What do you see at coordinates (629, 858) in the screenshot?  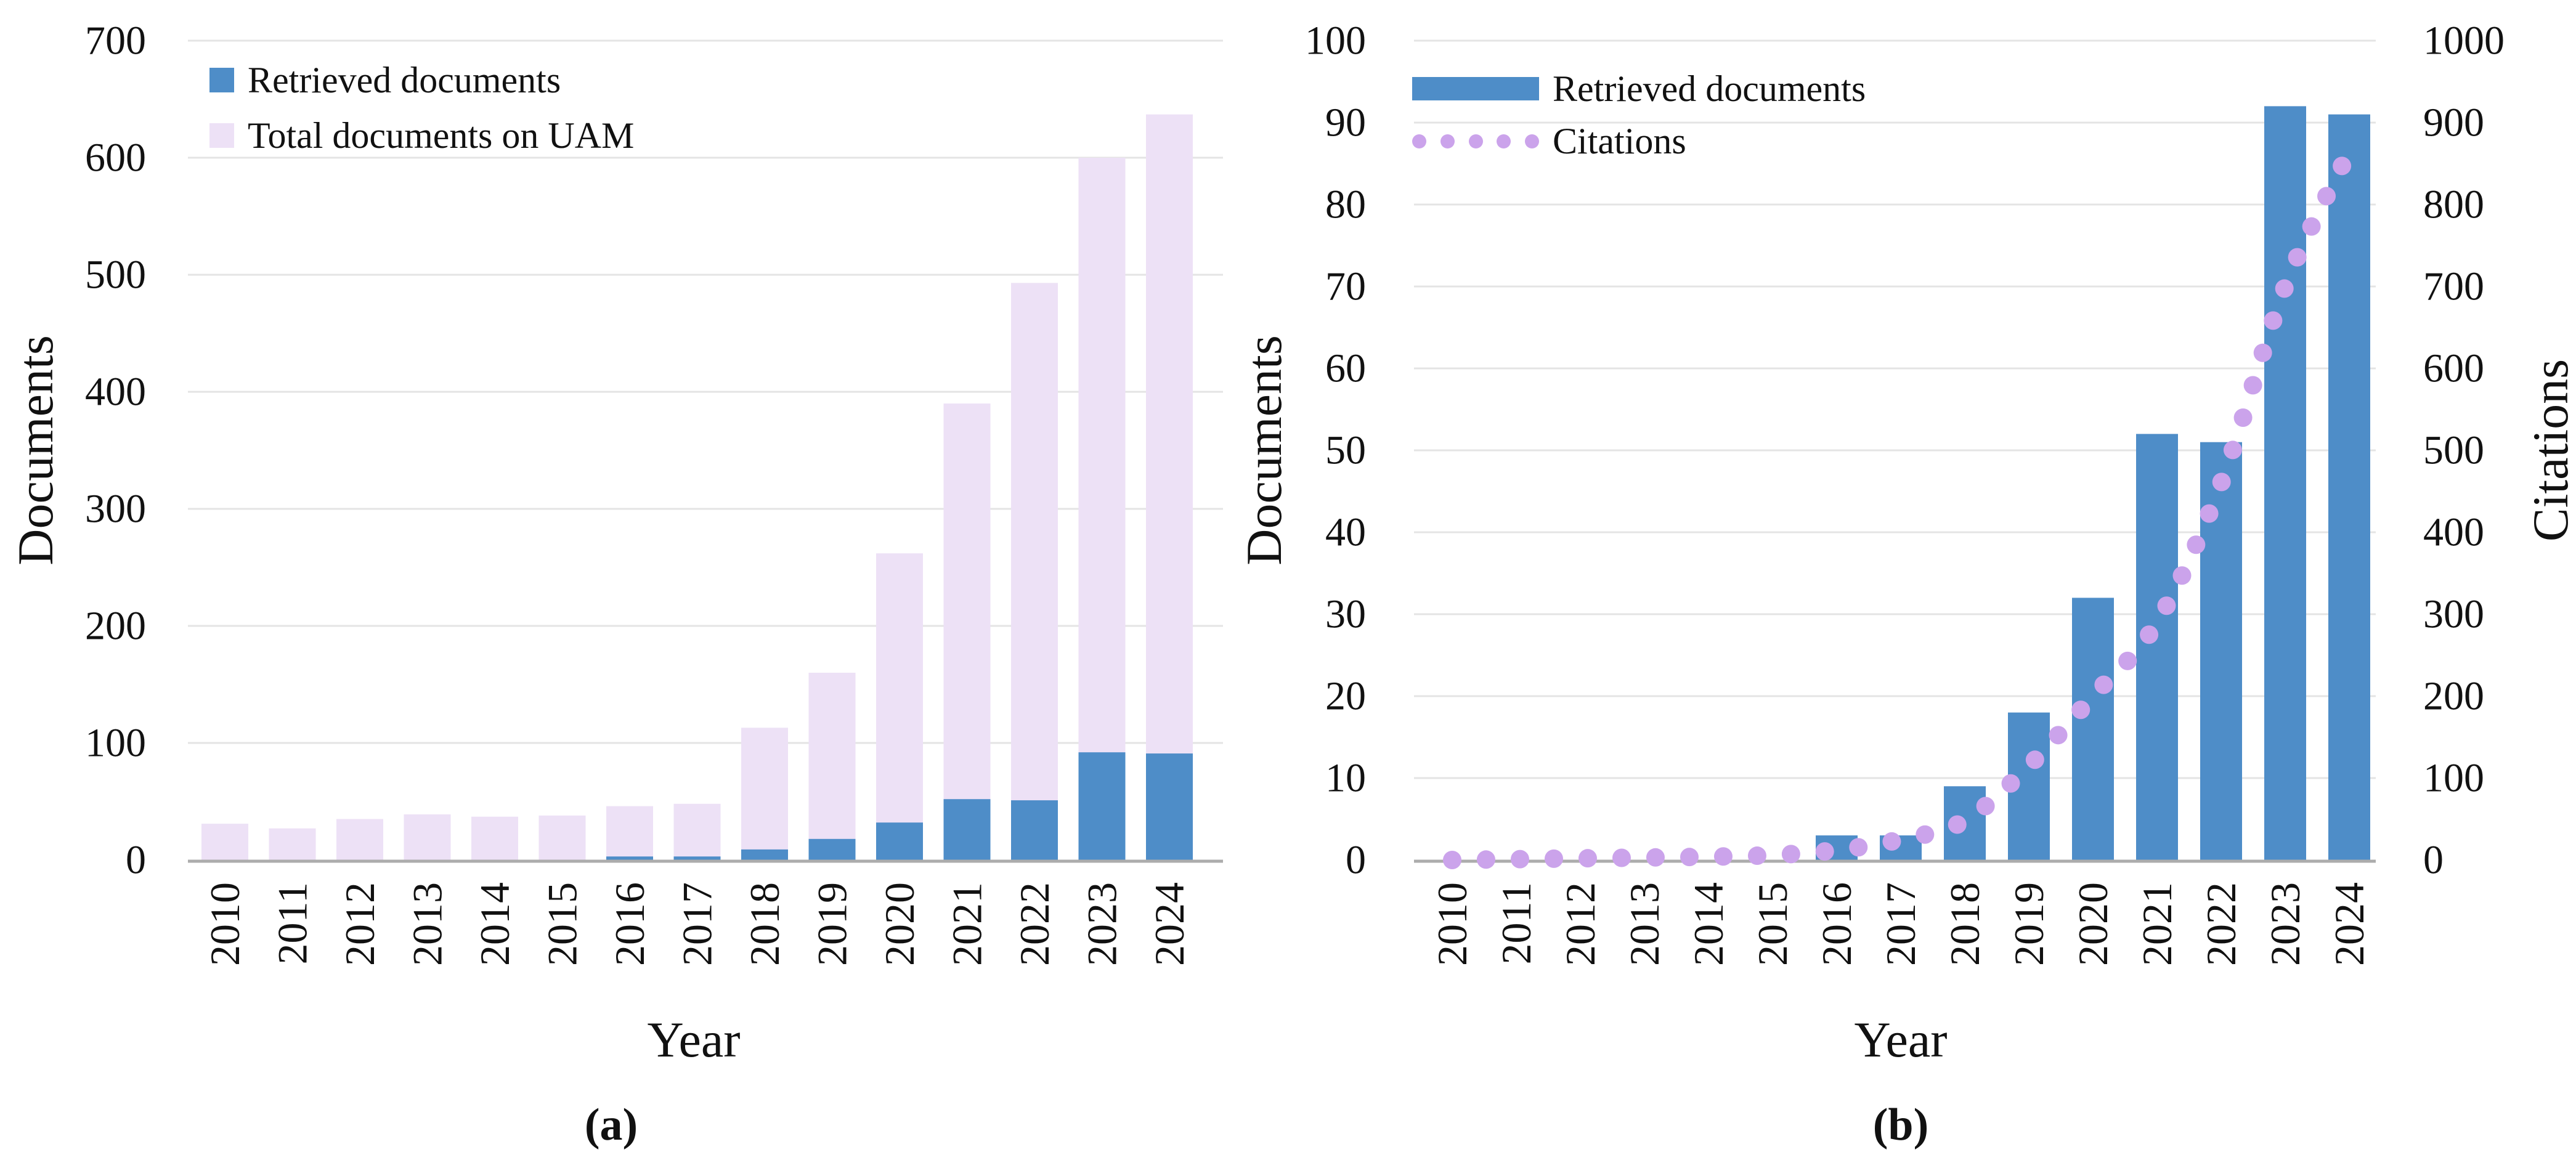 I see `retrieved-bar-a-2016` at bounding box center [629, 858].